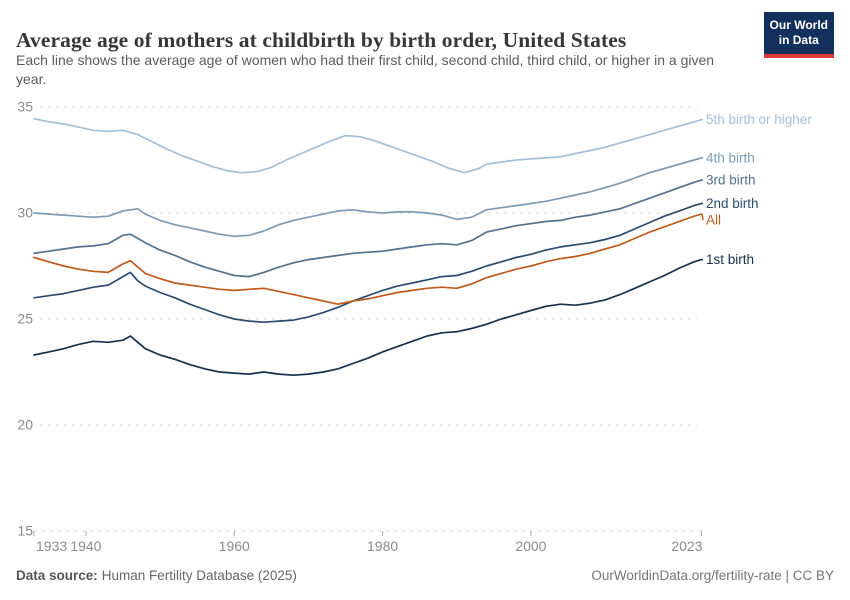 The height and width of the screenshot is (600, 850). What do you see at coordinates (731, 180) in the screenshot?
I see `series-label-3rd-birth: 3rd birth` at bounding box center [731, 180].